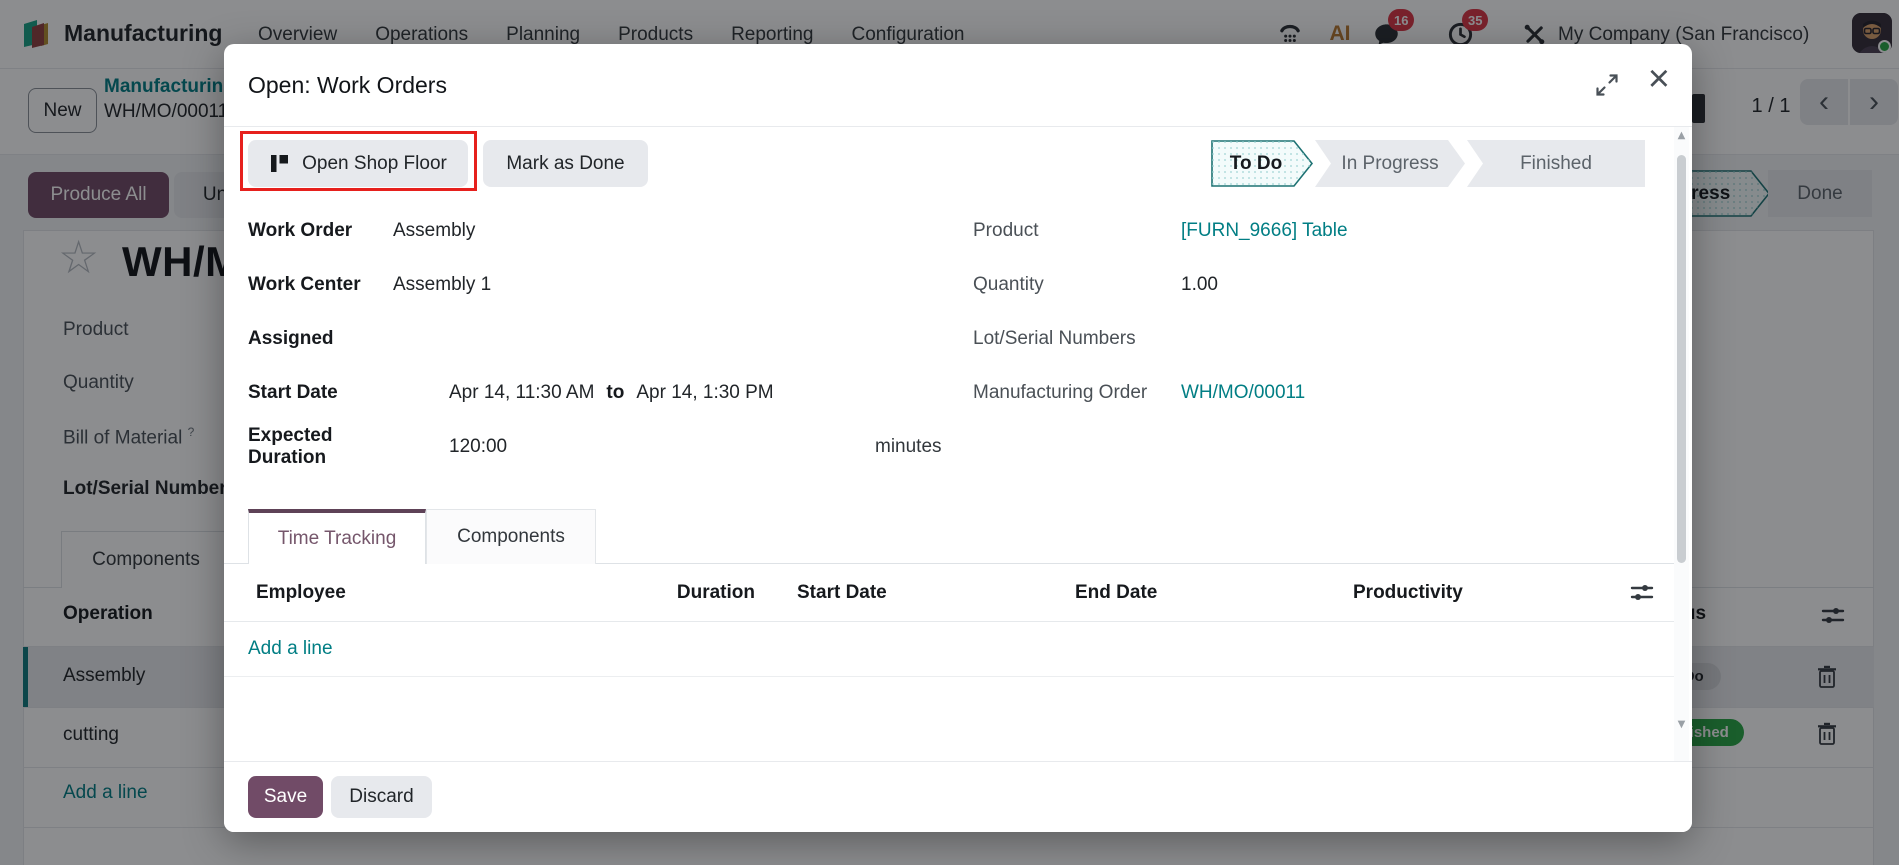 The image size is (1899, 865). Describe the element at coordinates (705, 392) in the screenshot. I see `date-to: Apr 14, 1:30 PM` at that location.